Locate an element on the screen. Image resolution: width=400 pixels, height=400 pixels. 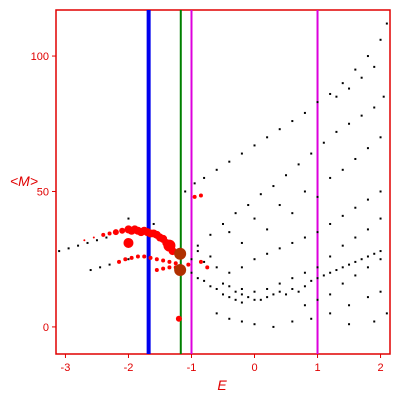
y-tick-label: 0 is located at coordinates (46, 328).